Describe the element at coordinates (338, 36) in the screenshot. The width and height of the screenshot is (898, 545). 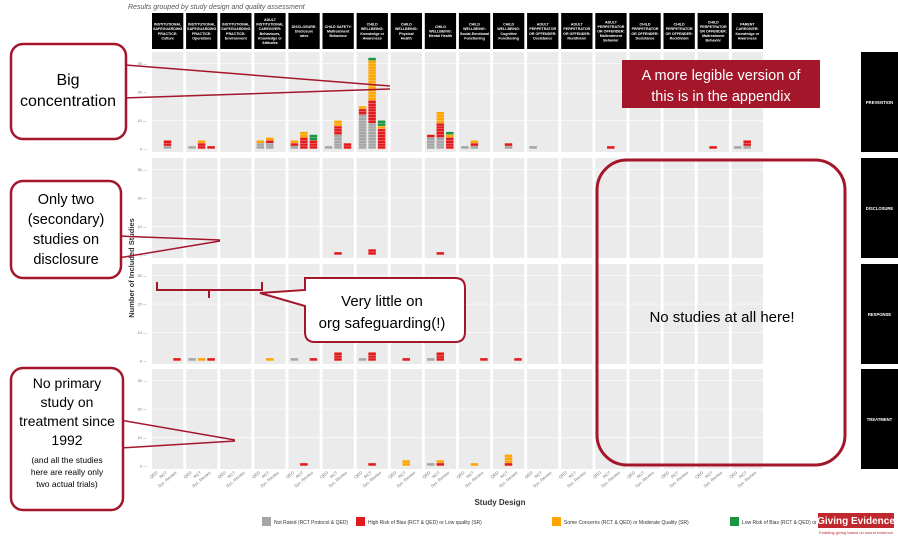
I see `column-header-text: Behaviour` at that location.